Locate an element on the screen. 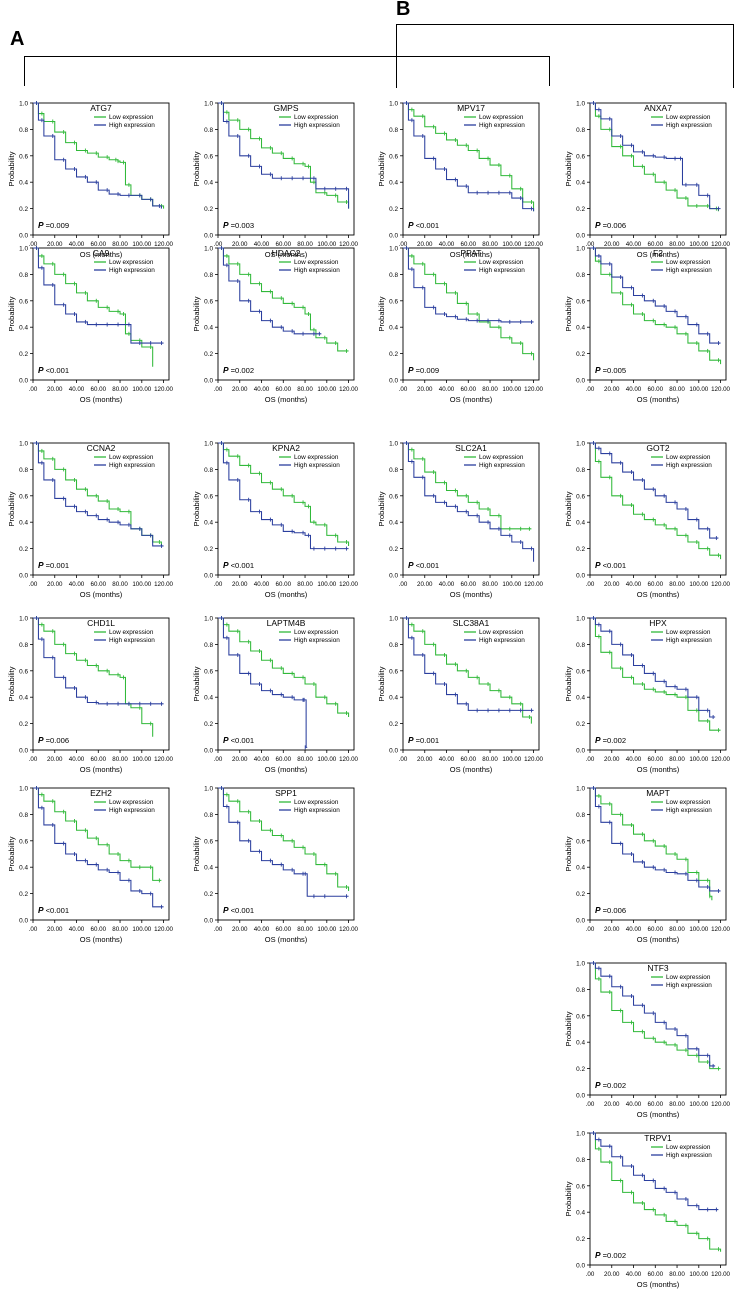 The width and height of the screenshot is (738, 1293). chart-title: SLC38A1 is located at coordinates (471, 623).